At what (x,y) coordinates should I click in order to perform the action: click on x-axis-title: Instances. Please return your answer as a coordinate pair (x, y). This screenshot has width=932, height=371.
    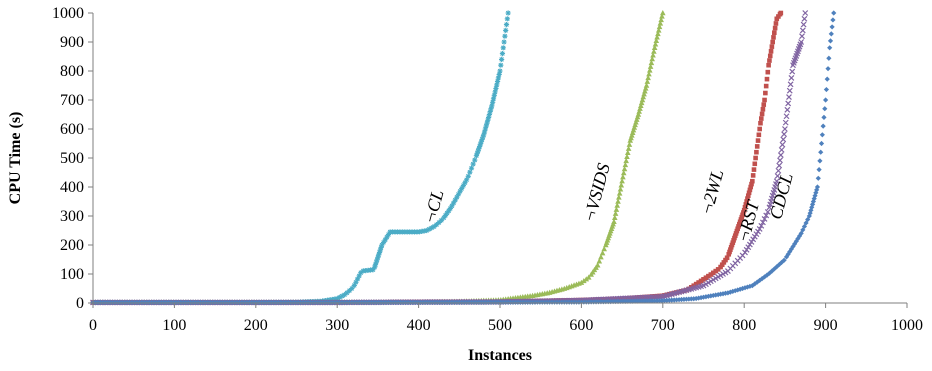
    Looking at the image, I should click on (500, 355).